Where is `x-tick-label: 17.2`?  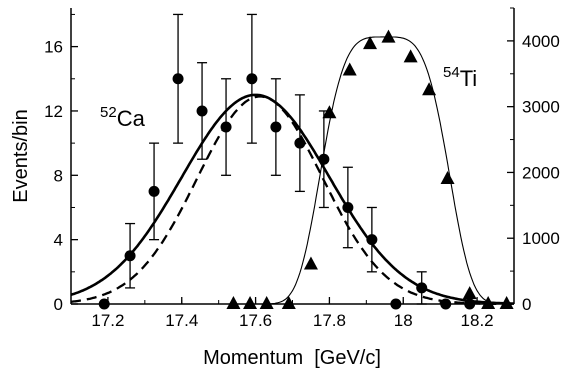 x-tick-label: 17.2 is located at coordinates (107, 320).